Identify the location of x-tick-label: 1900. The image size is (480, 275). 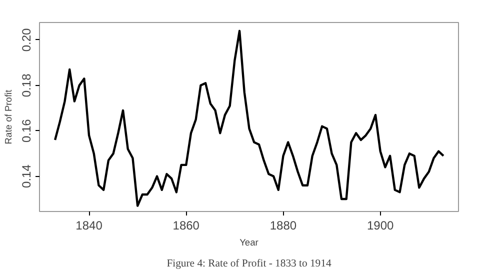
(380, 225).